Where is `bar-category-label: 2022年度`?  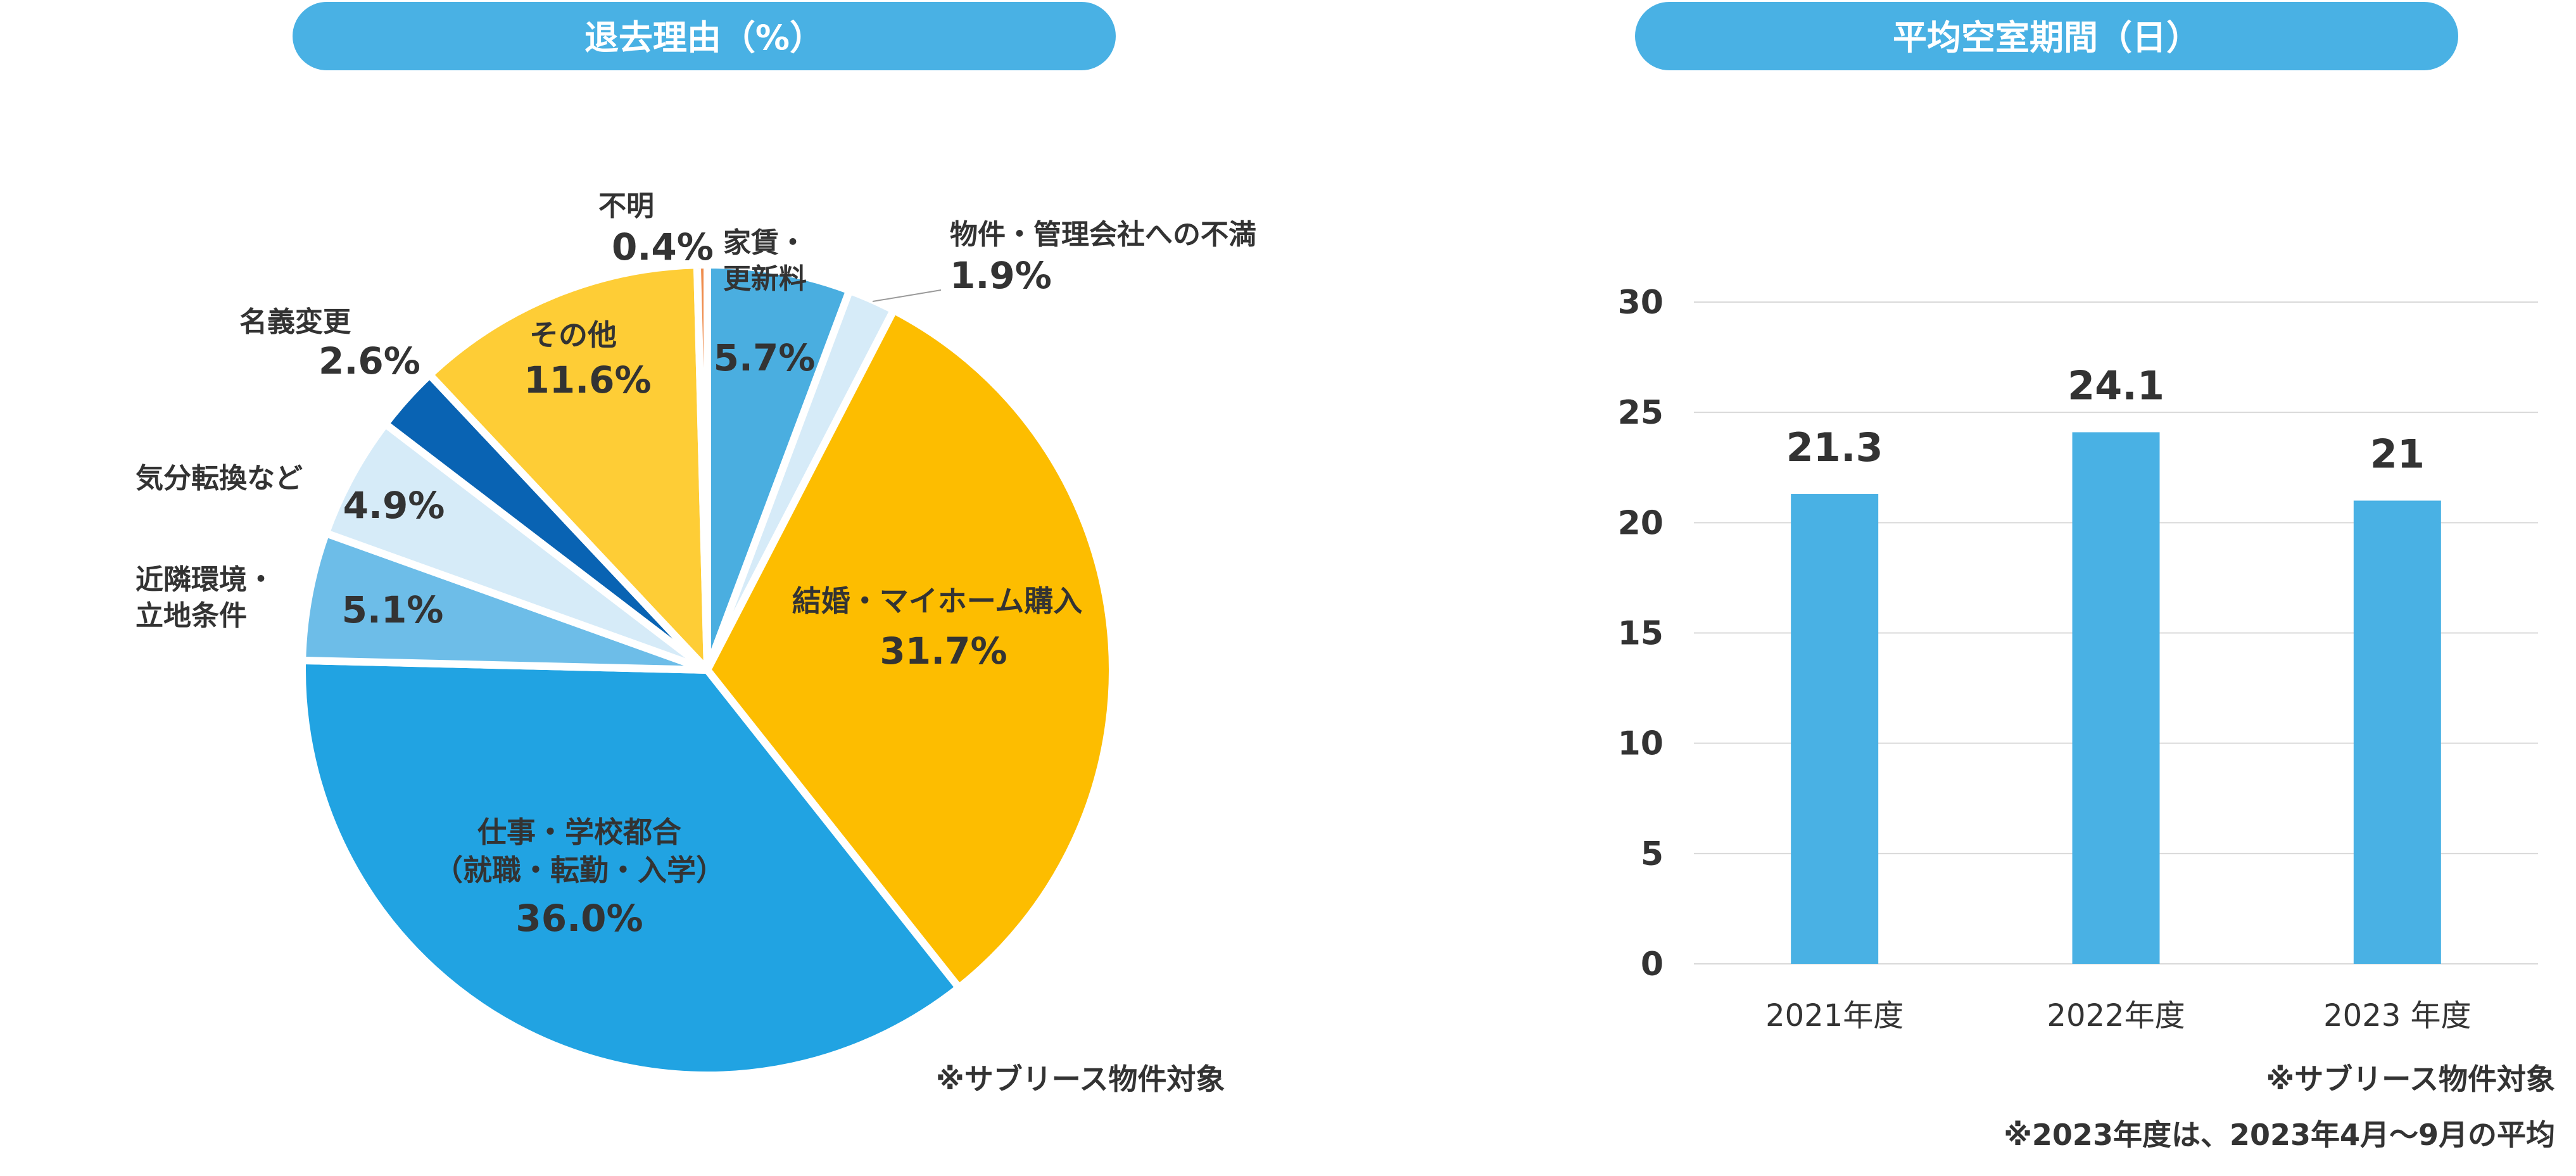 bar-category-label: 2022年度 is located at coordinates (2116, 1016).